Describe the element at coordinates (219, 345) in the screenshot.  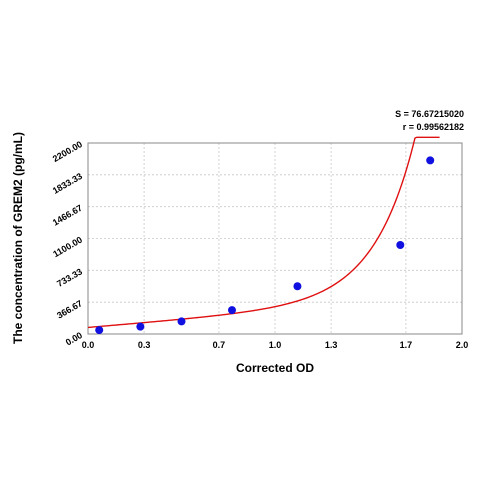
I see `x-tick-label: 0.7` at that location.